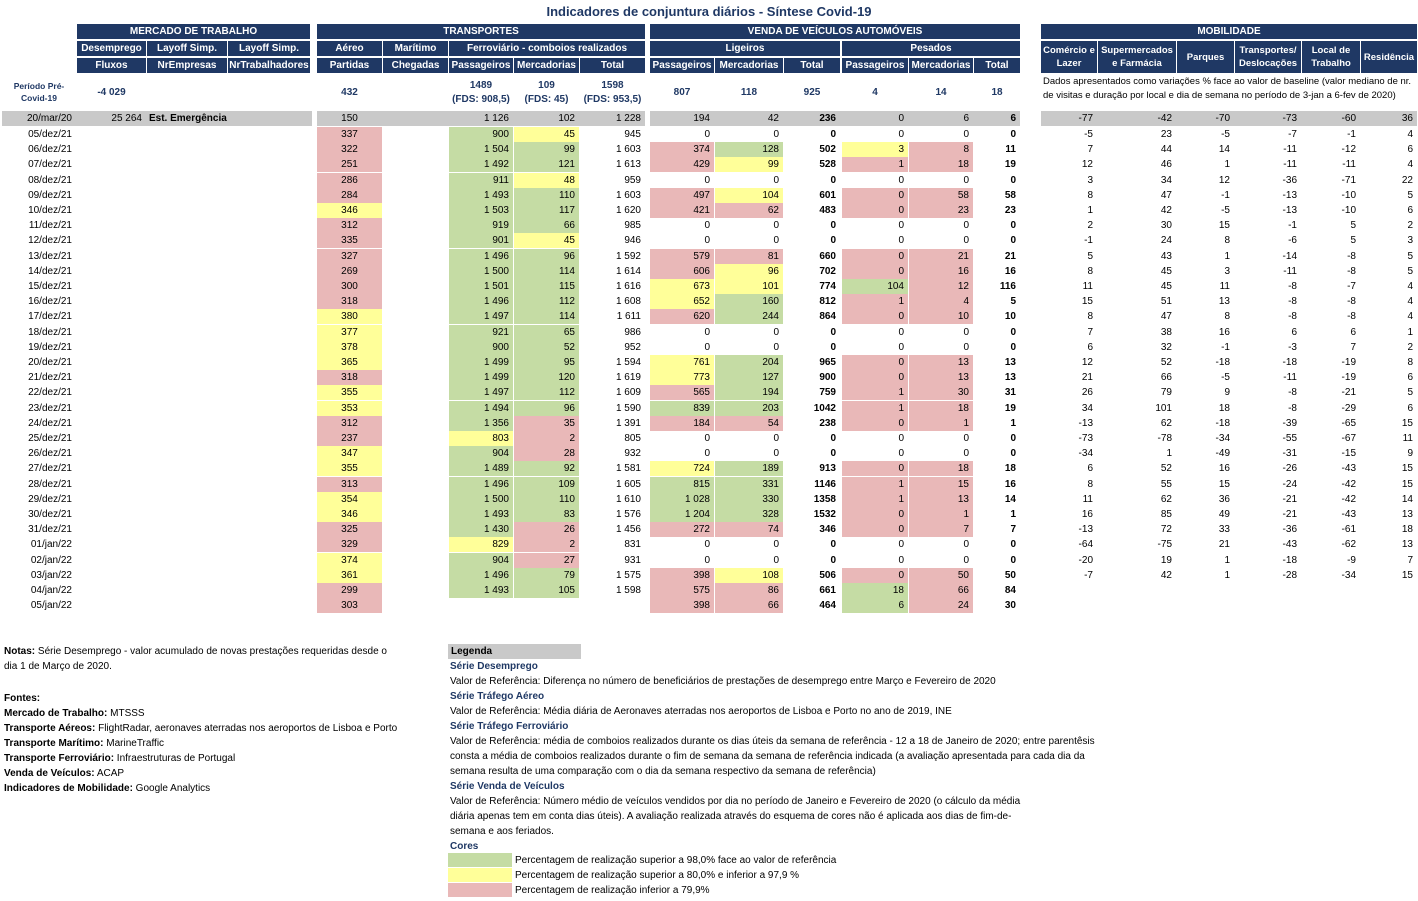 The image size is (1418, 901). I want to click on col-mob-parques: Parques, so click(1205, 57).